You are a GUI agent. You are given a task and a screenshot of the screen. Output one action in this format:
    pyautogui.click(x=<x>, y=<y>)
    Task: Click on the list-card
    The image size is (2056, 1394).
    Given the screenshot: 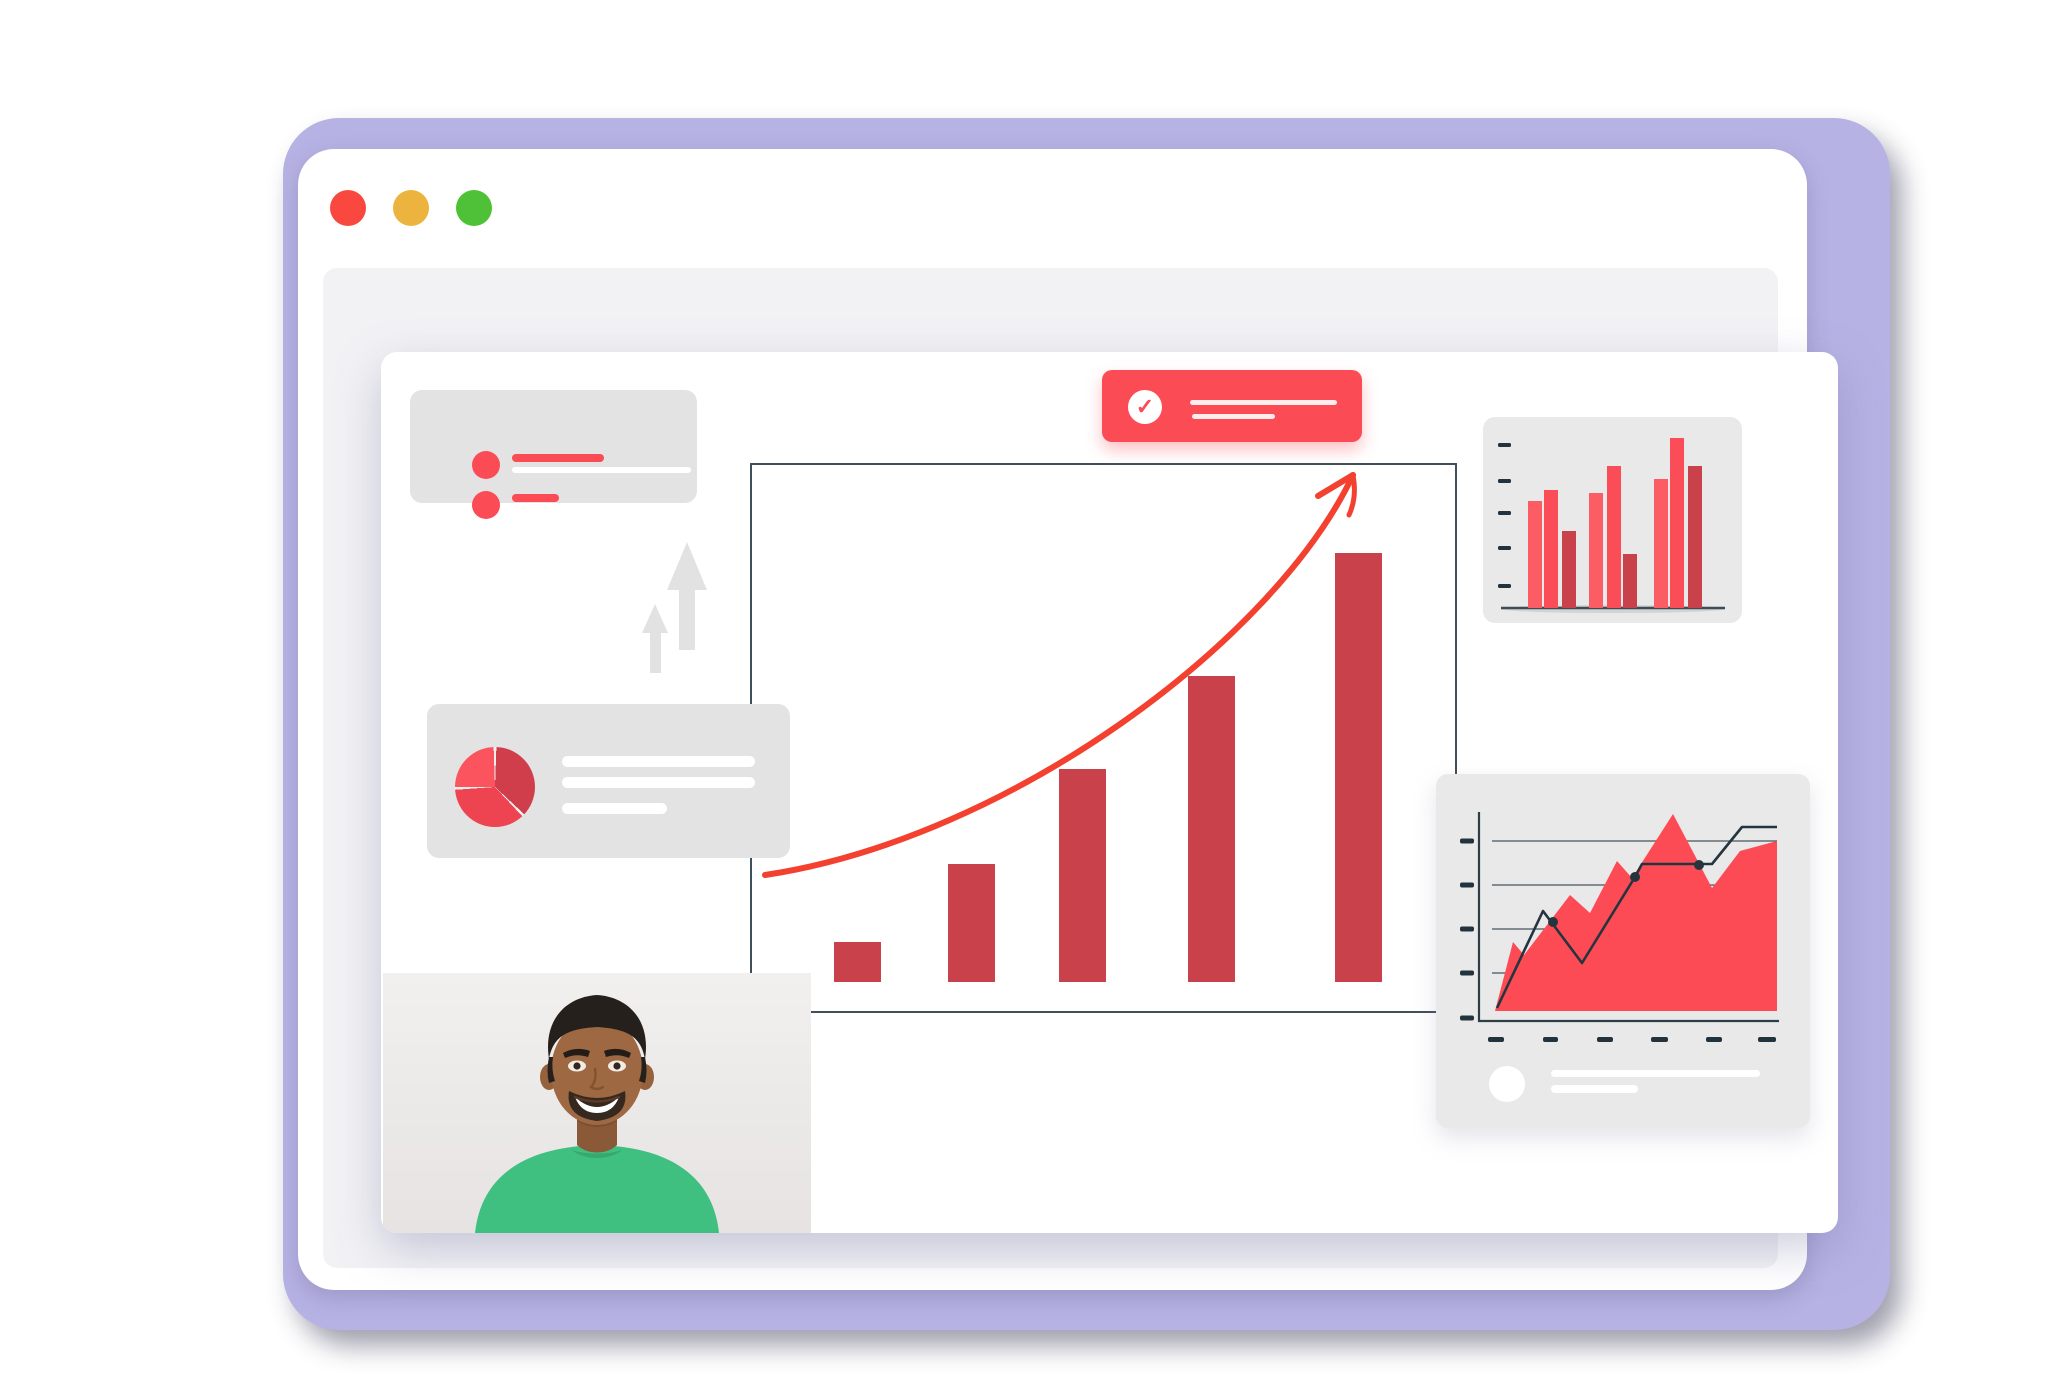 What is the action you would take?
    pyautogui.click(x=553, y=454)
    